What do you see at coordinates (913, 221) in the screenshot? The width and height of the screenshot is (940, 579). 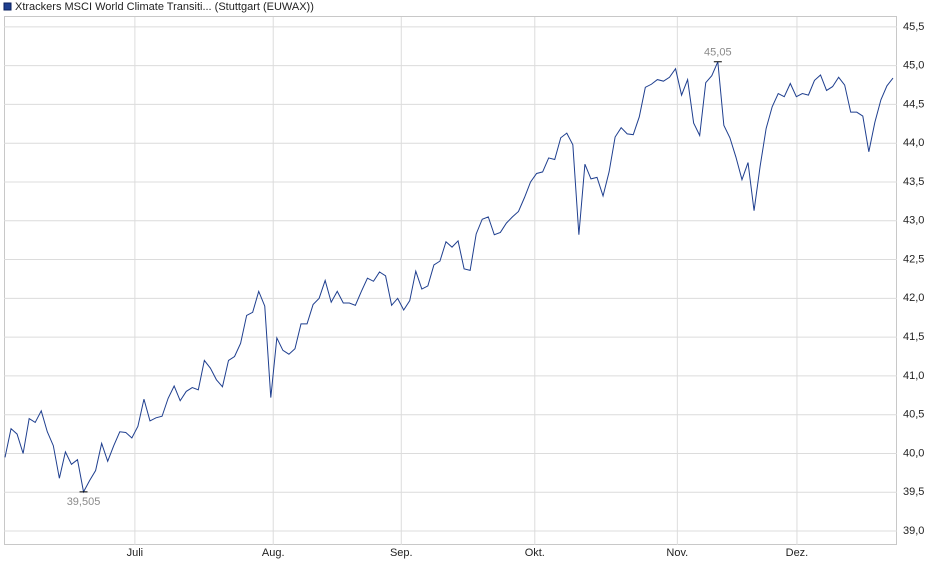 I see `y-tick-label: 43,0` at bounding box center [913, 221].